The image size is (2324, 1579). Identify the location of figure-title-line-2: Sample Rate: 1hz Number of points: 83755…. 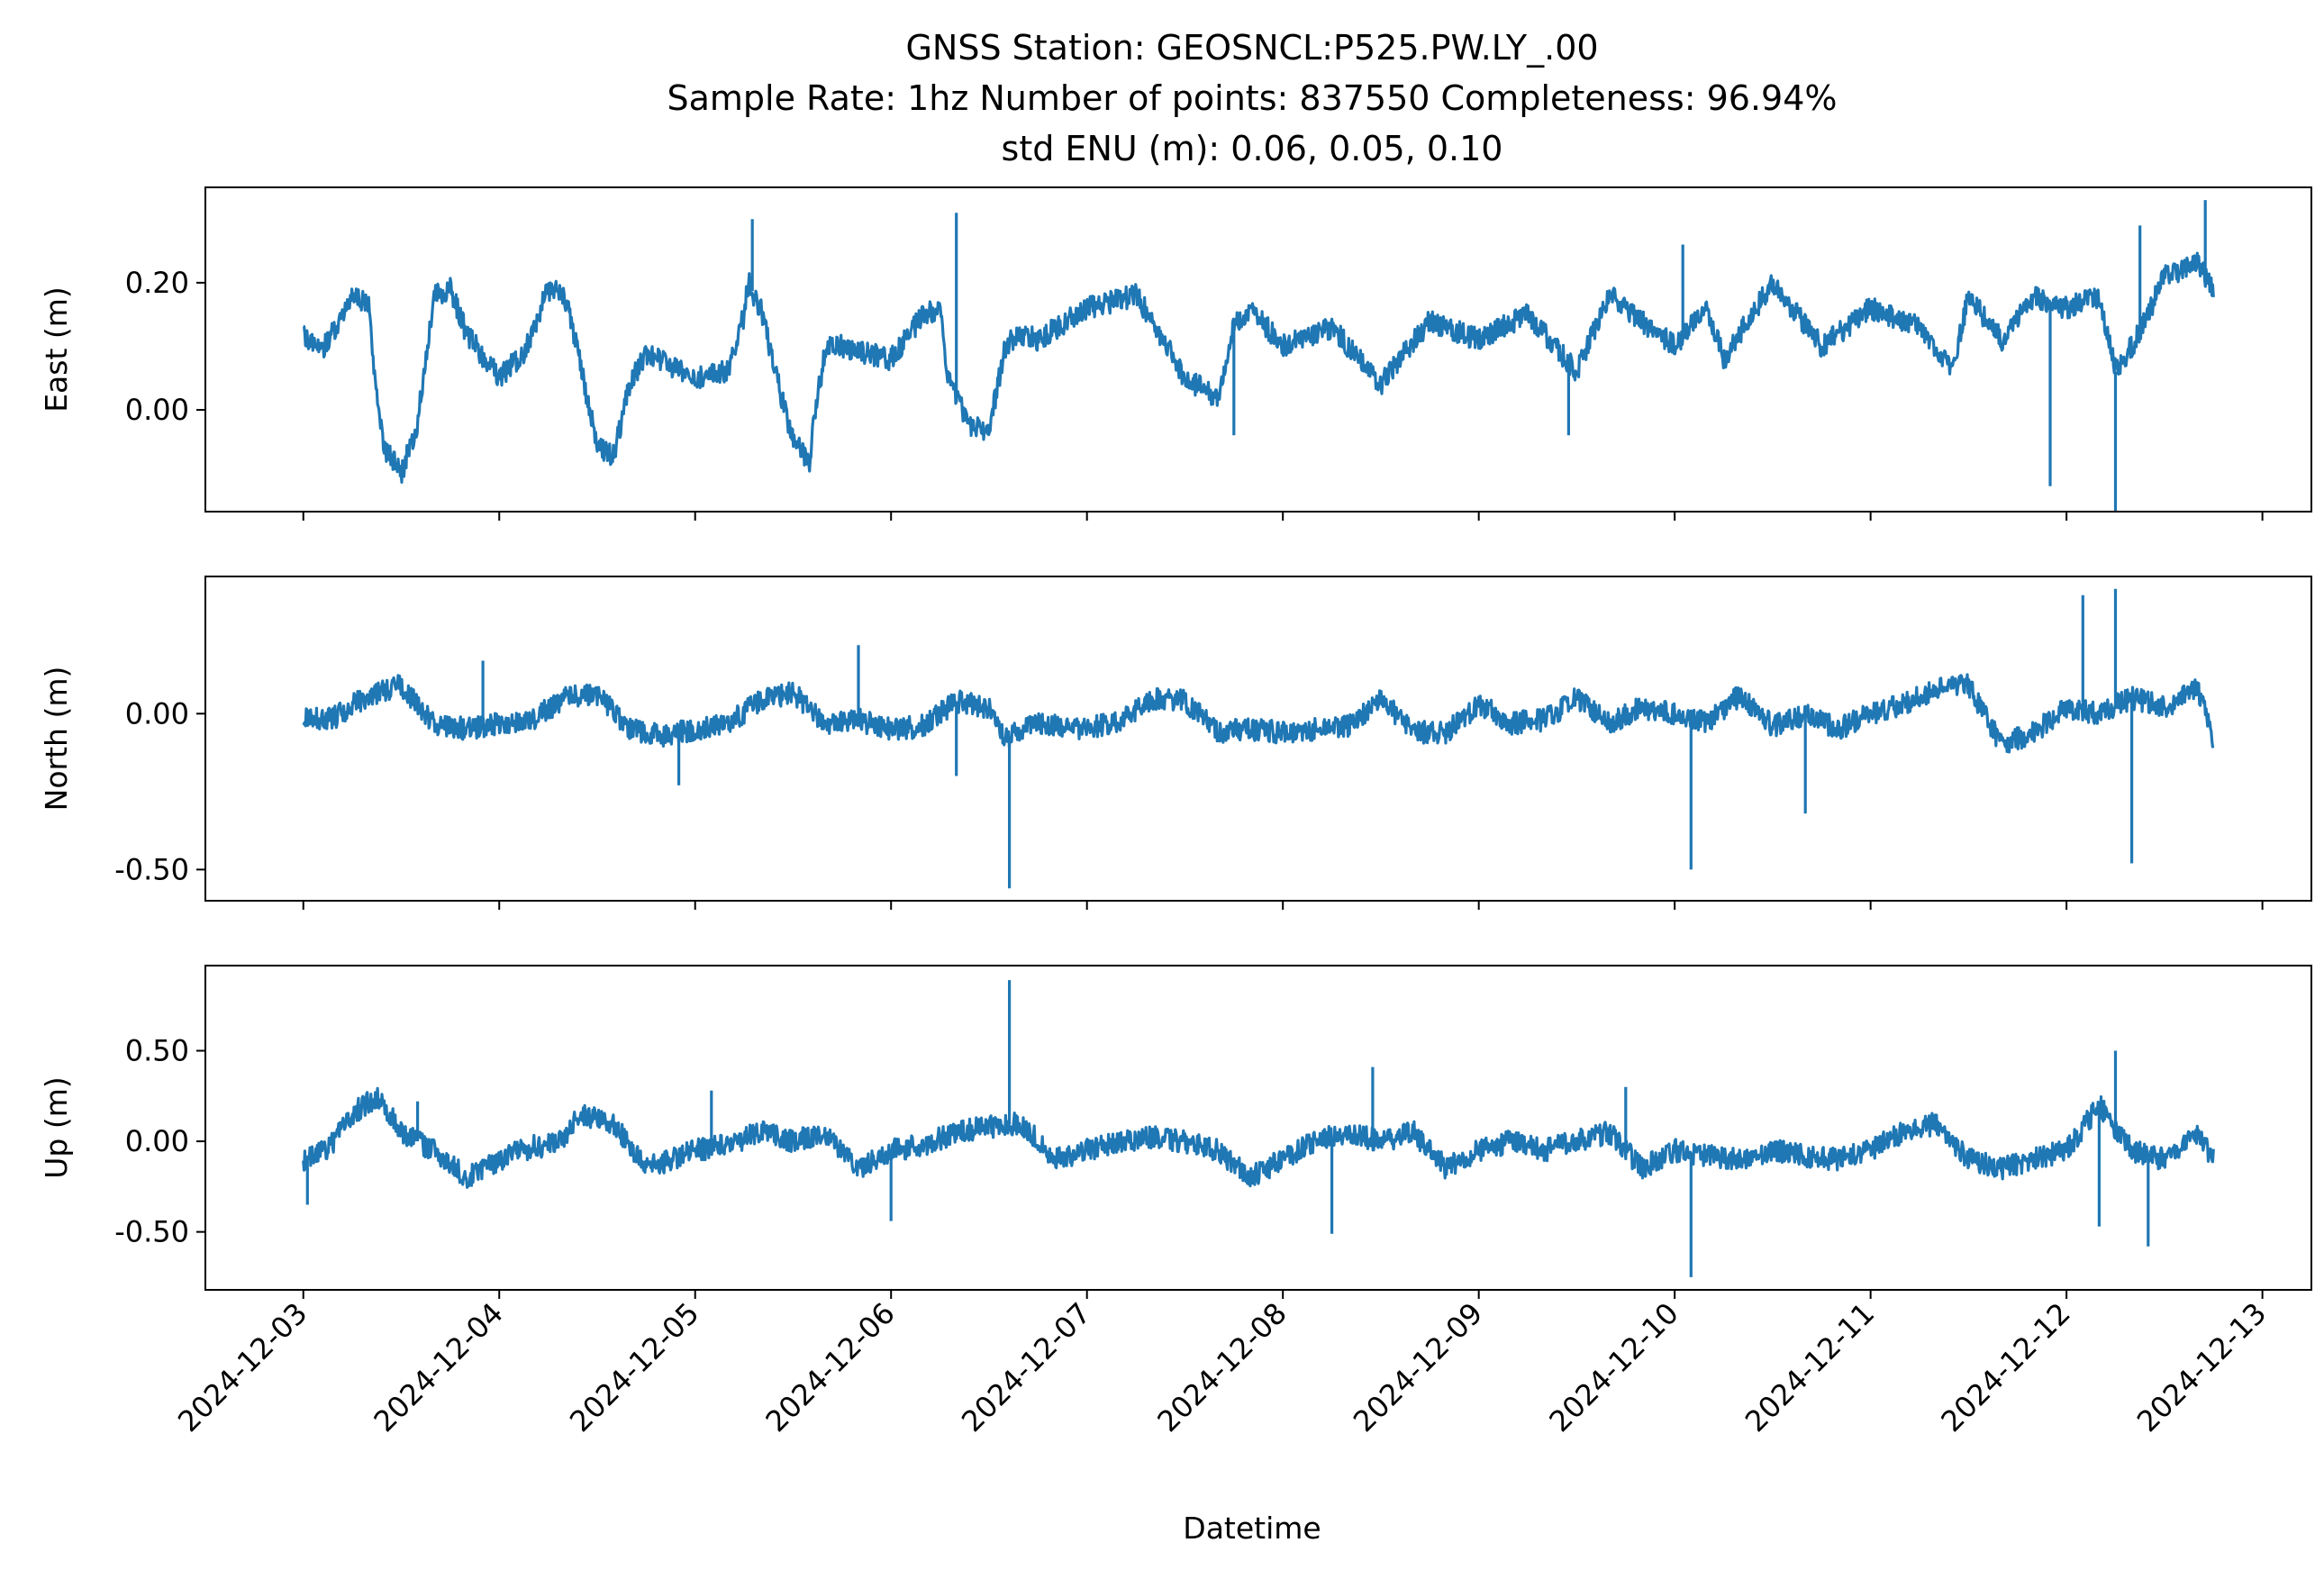
(1252, 98).